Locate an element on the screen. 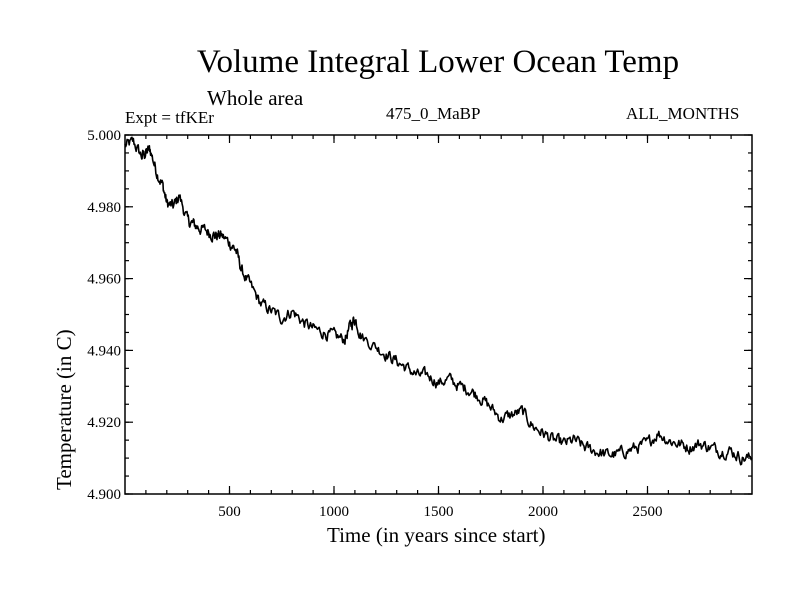 The width and height of the screenshot is (800, 600). x-tick-label: 500 is located at coordinates (229, 512).